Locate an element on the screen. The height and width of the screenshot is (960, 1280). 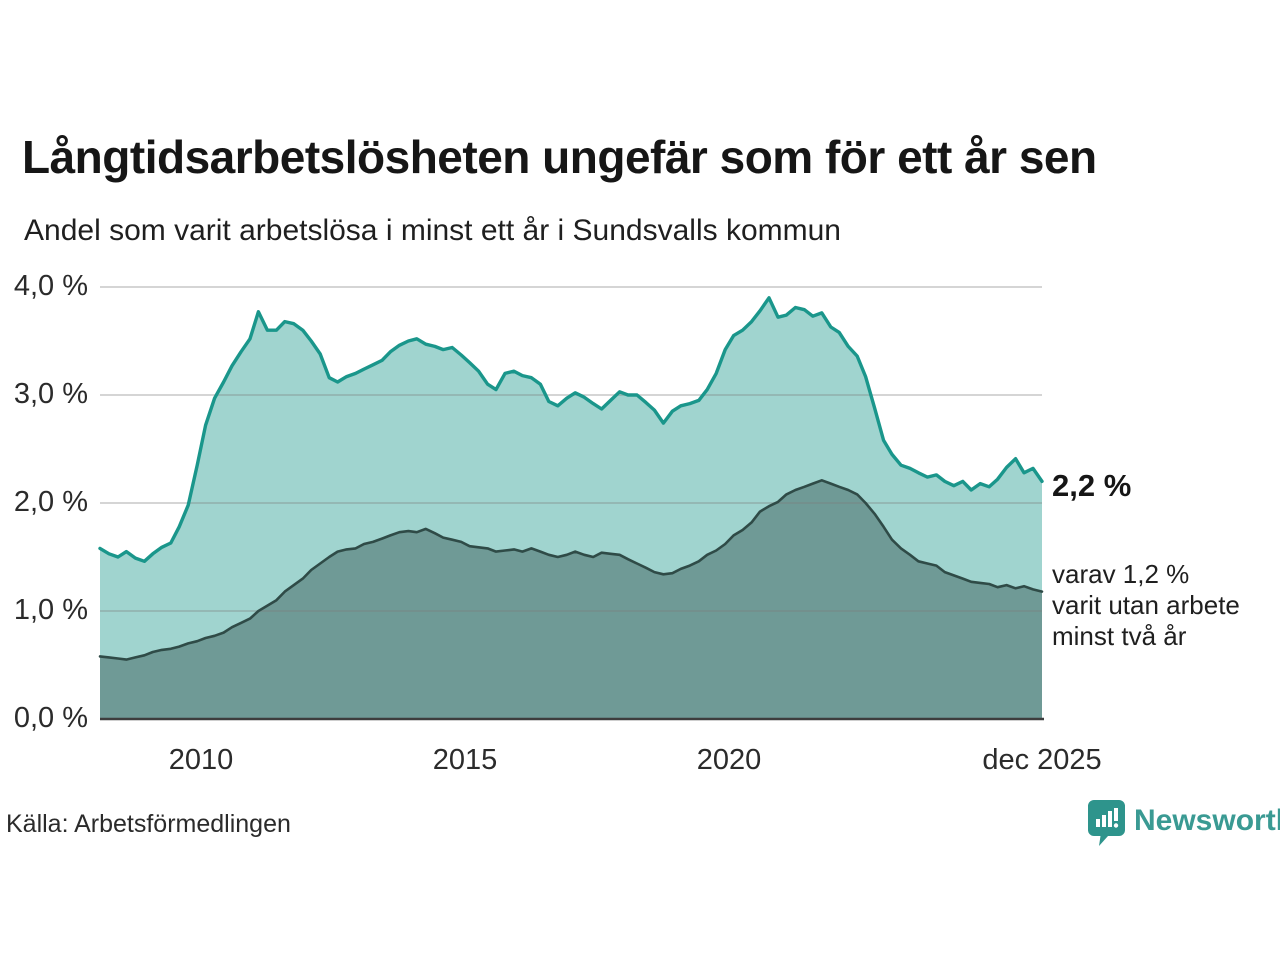
x-tick-label: dec 2025 is located at coordinates (1042, 760).